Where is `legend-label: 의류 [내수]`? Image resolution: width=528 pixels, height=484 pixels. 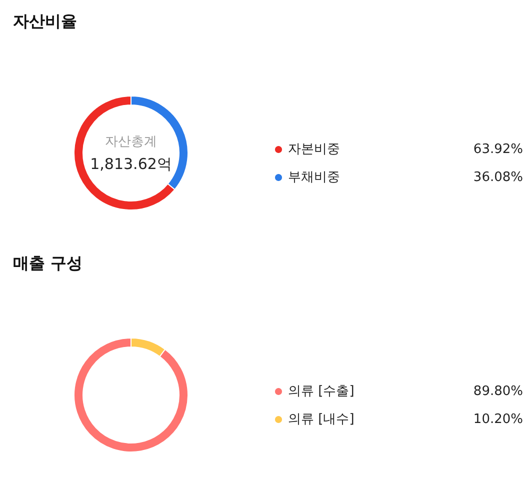
legend-label: 의류 [내수] is located at coordinates (321, 419).